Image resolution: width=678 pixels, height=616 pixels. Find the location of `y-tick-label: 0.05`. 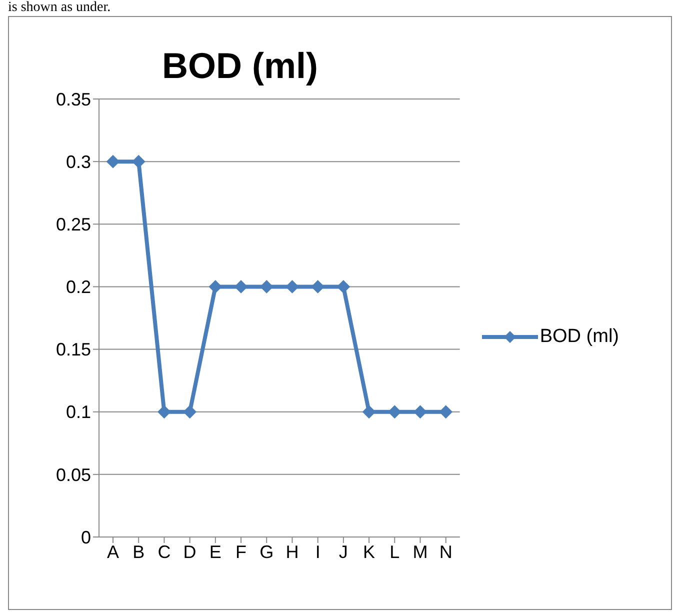

y-tick-label: 0.05 is located at coordinates (73, 474).